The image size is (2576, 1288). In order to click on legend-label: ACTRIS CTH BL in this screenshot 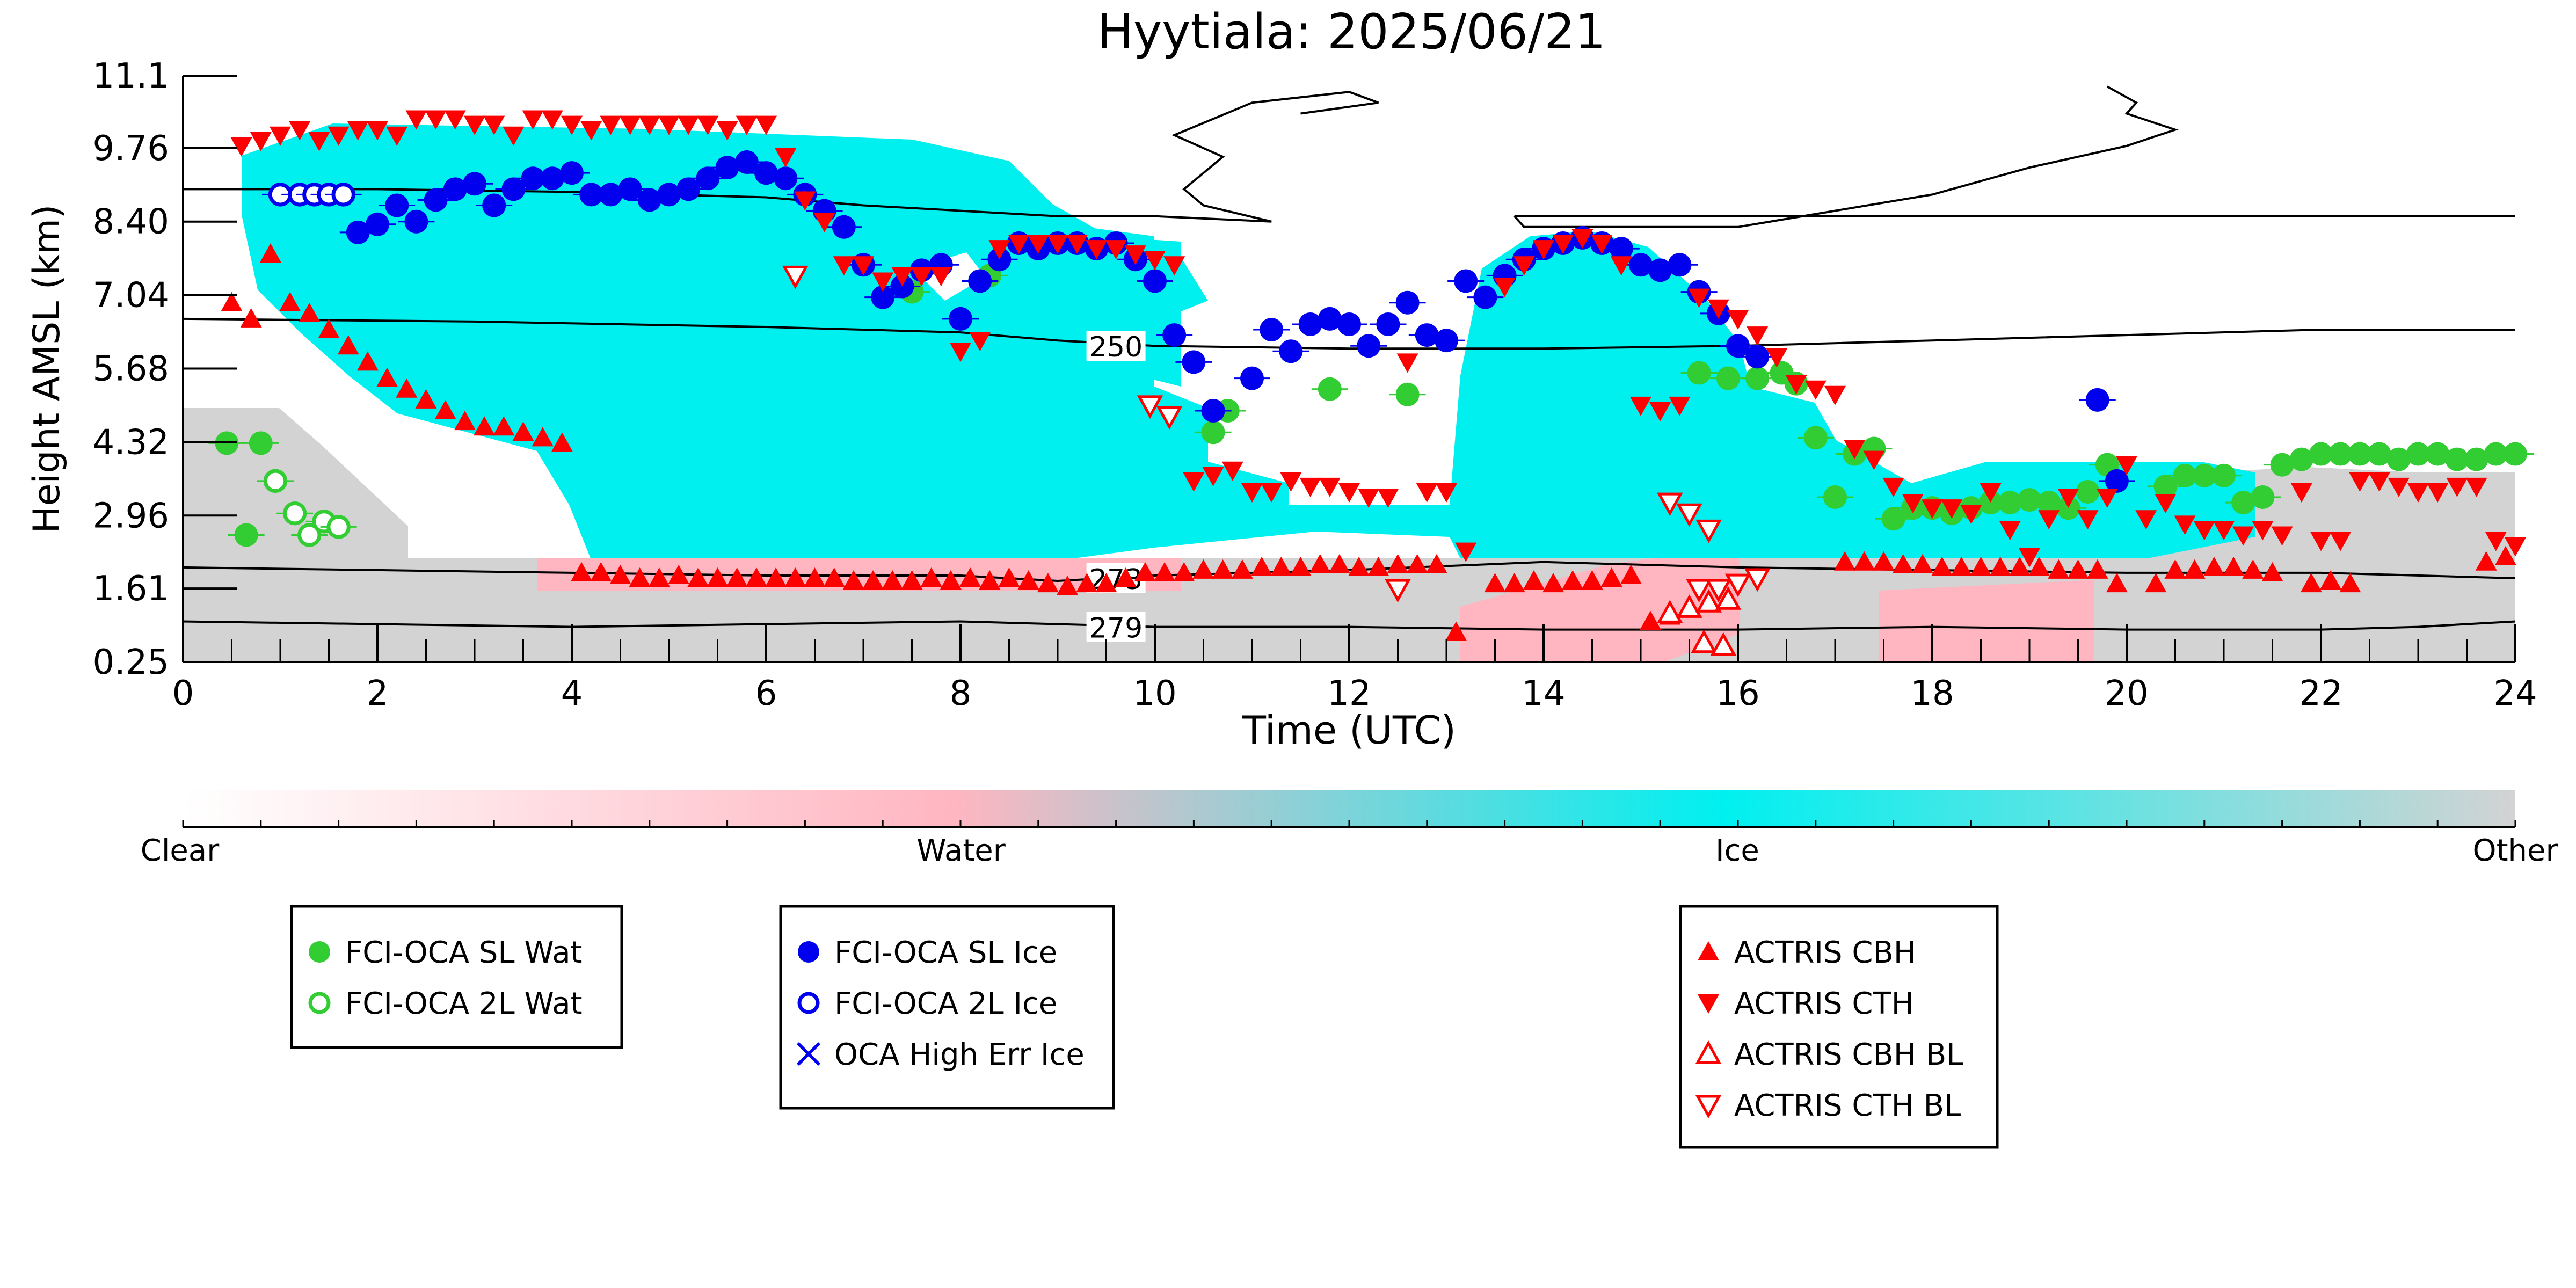, I will do `click(1847, 1105)`.